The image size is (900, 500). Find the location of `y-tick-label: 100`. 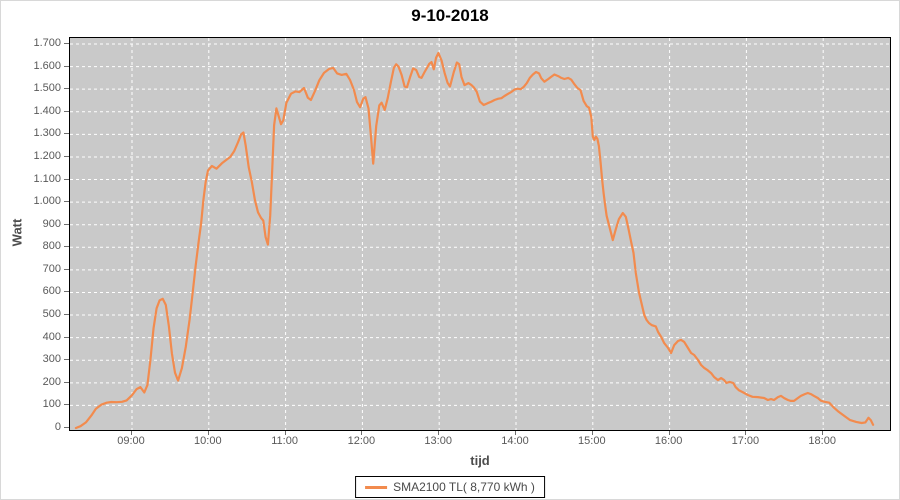

y-tick-label: 100 is located at coordinates (51, 404).